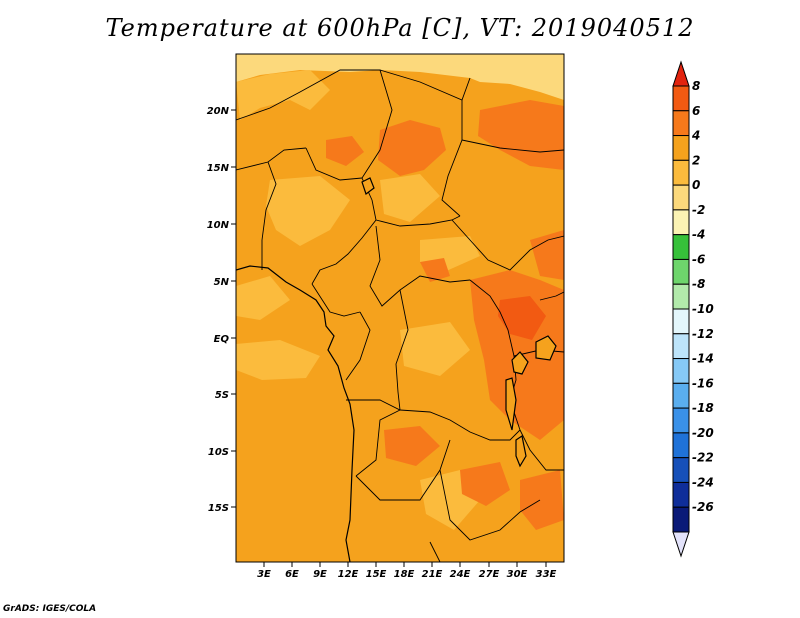 The image size is (800, 618). I want to click on lon-label: 18E, so click(404, 574).